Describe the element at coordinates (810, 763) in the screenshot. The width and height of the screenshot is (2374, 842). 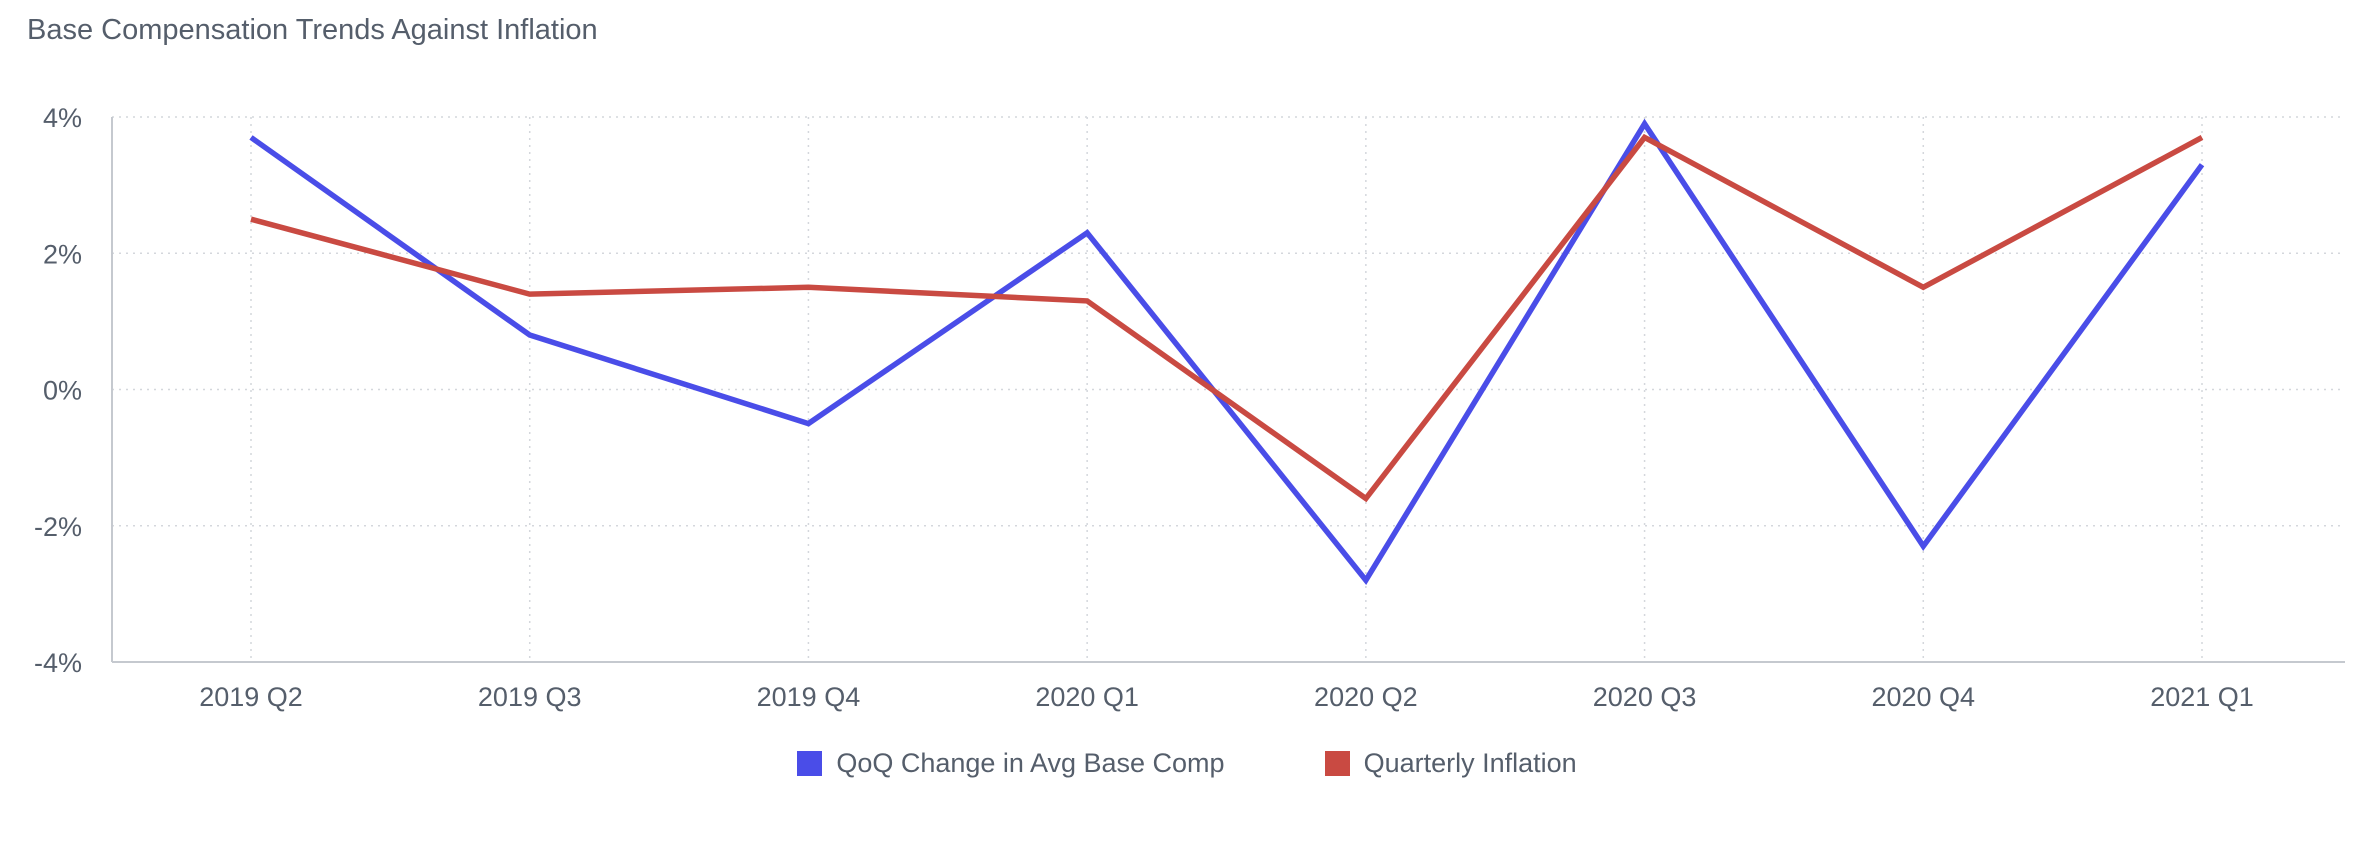
I see `legend-swatch-qoq` at that location.